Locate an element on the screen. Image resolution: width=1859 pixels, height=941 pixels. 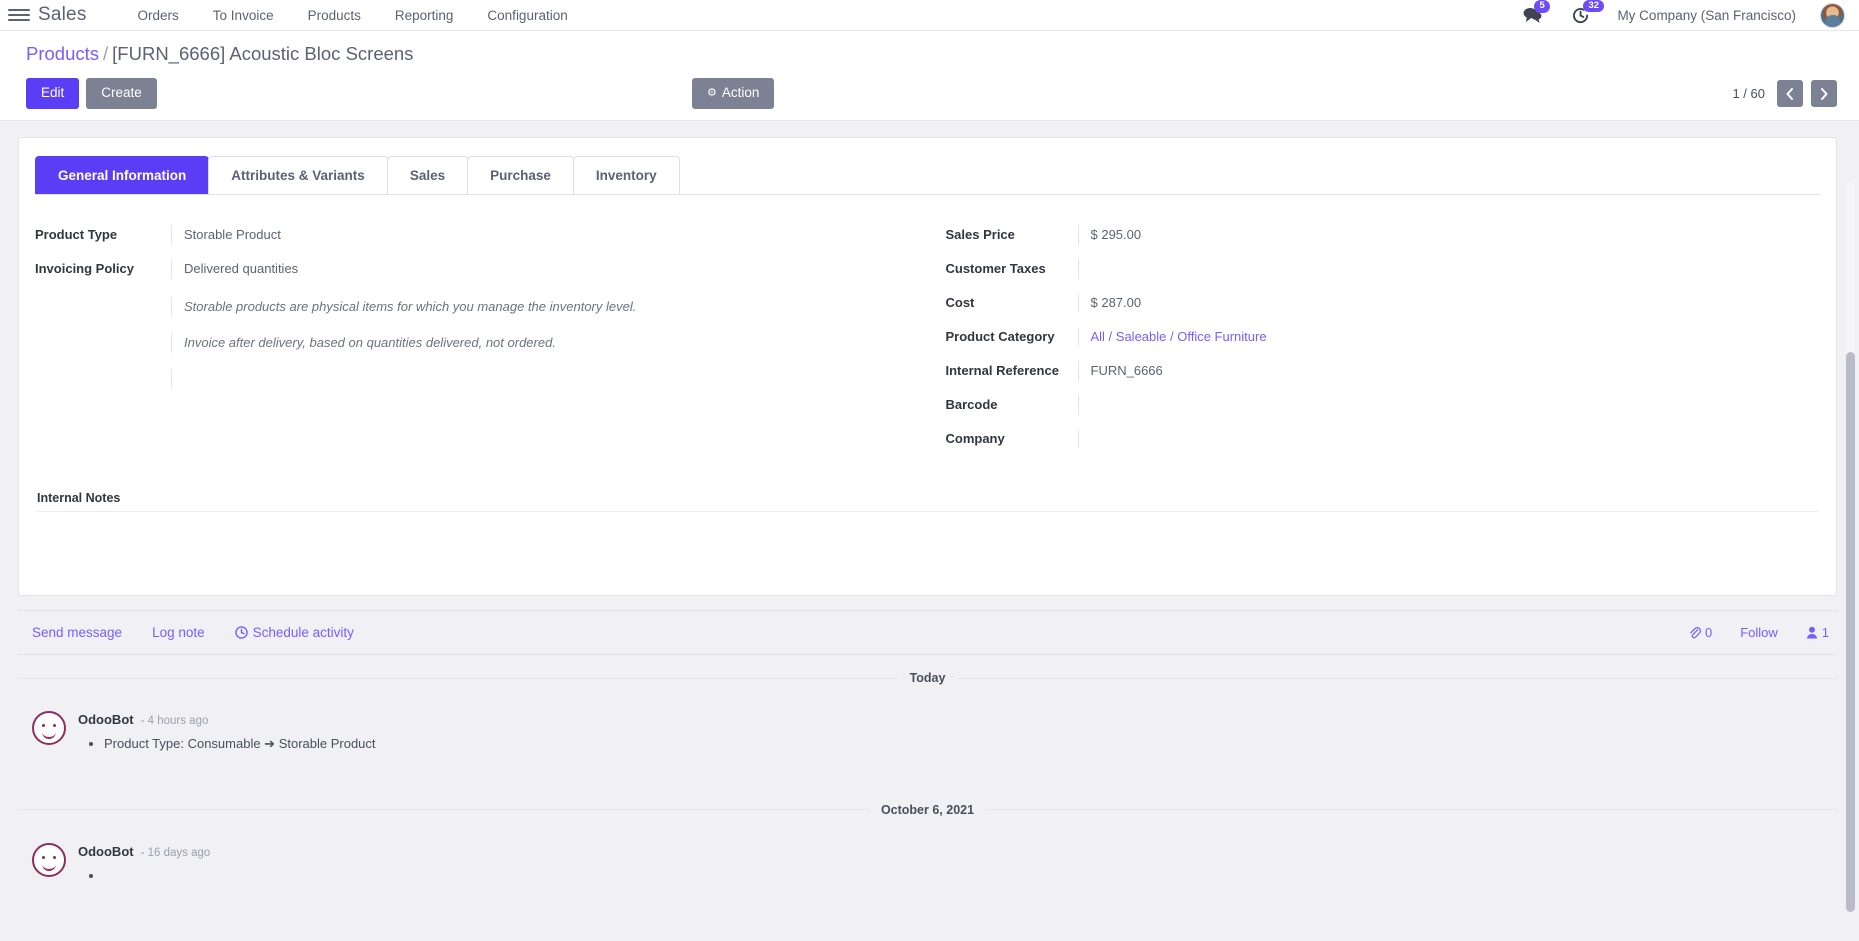
attachments-button: 0 is located at coordinates (1700, 632).